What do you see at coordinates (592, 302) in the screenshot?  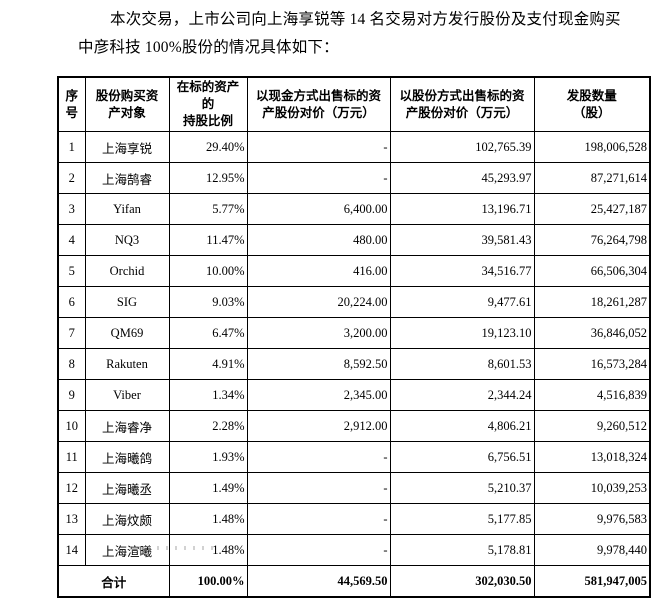 I see `cell-shares: 18,261,287` at bounding box center [592, 302].